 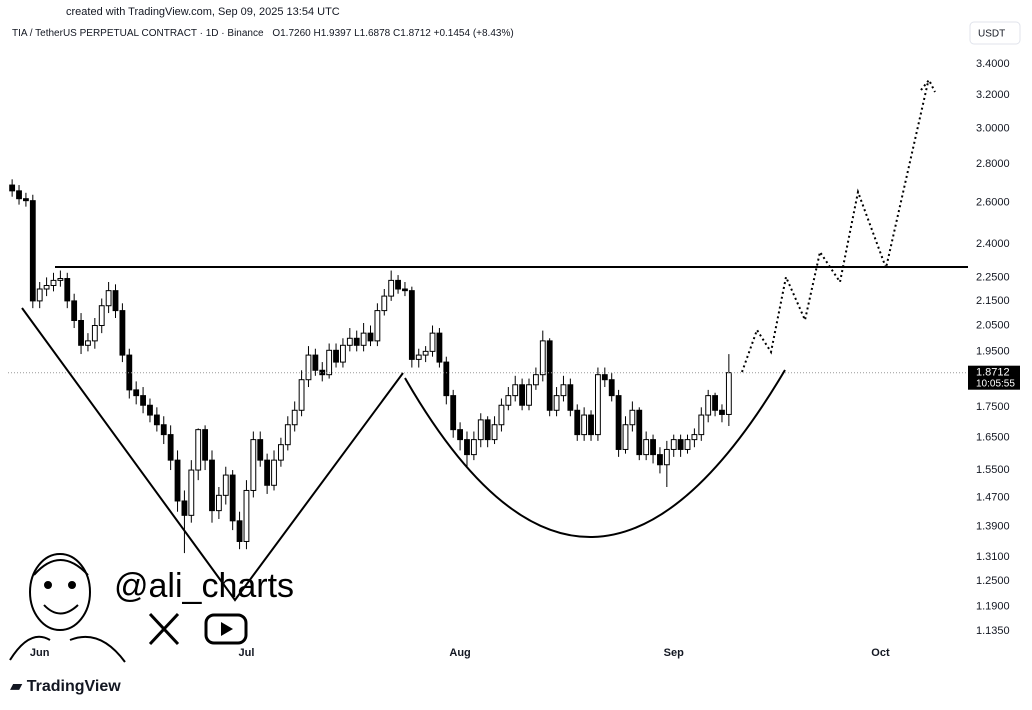 I want to click on projection-arrow, so click(x=928, y=85).